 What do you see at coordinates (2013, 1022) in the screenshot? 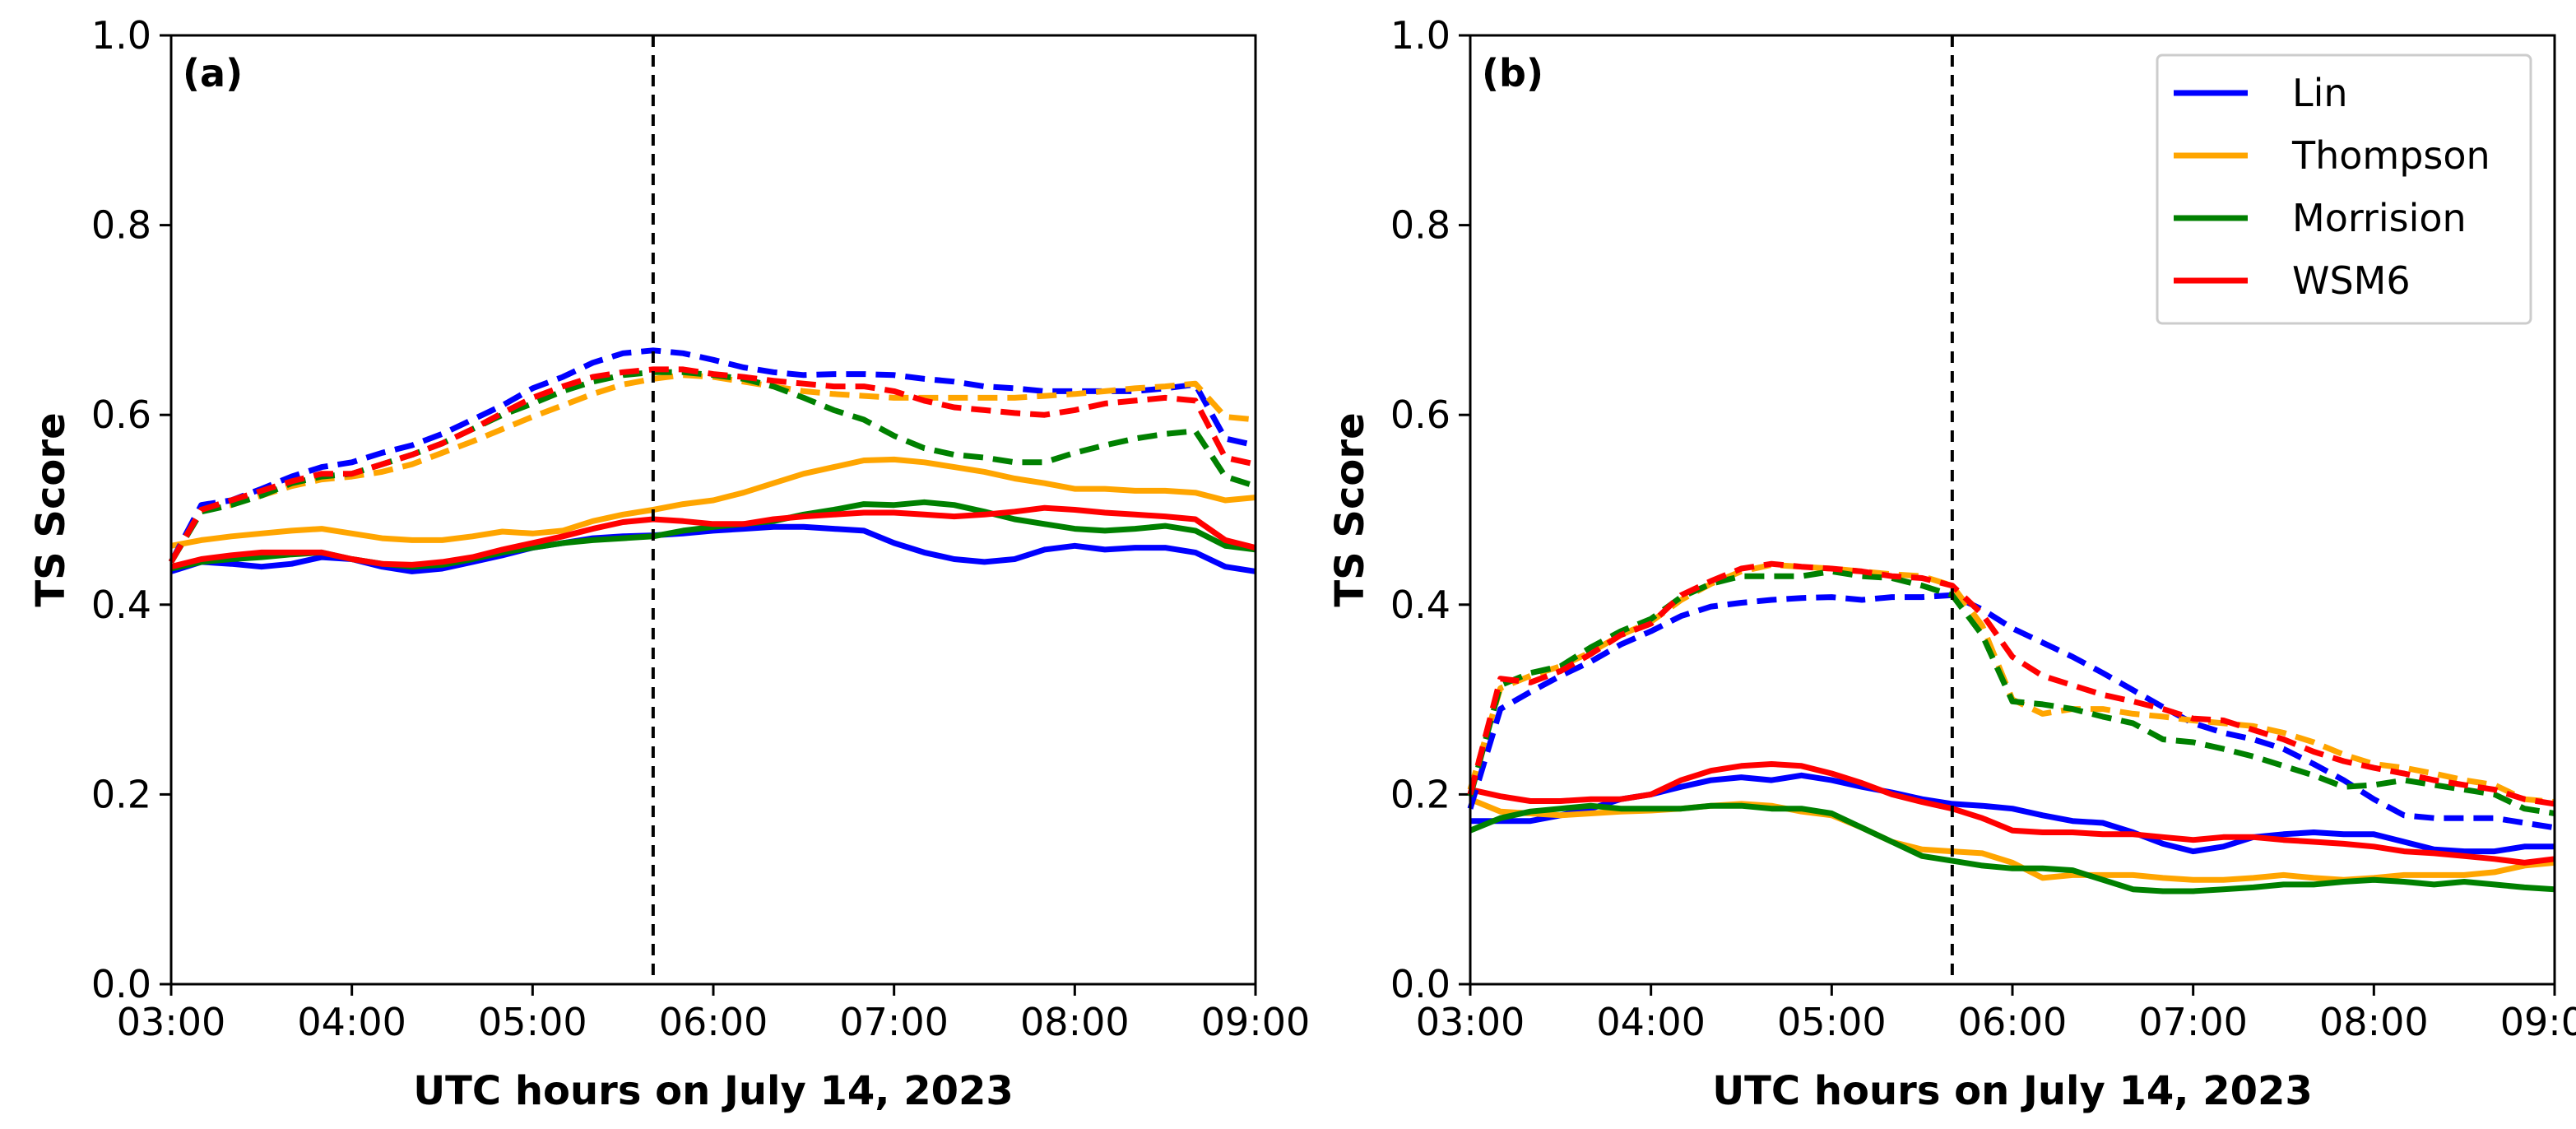
I see `panel-b-x-tick-label: 06:00` at bounding box center [2013, 1022].